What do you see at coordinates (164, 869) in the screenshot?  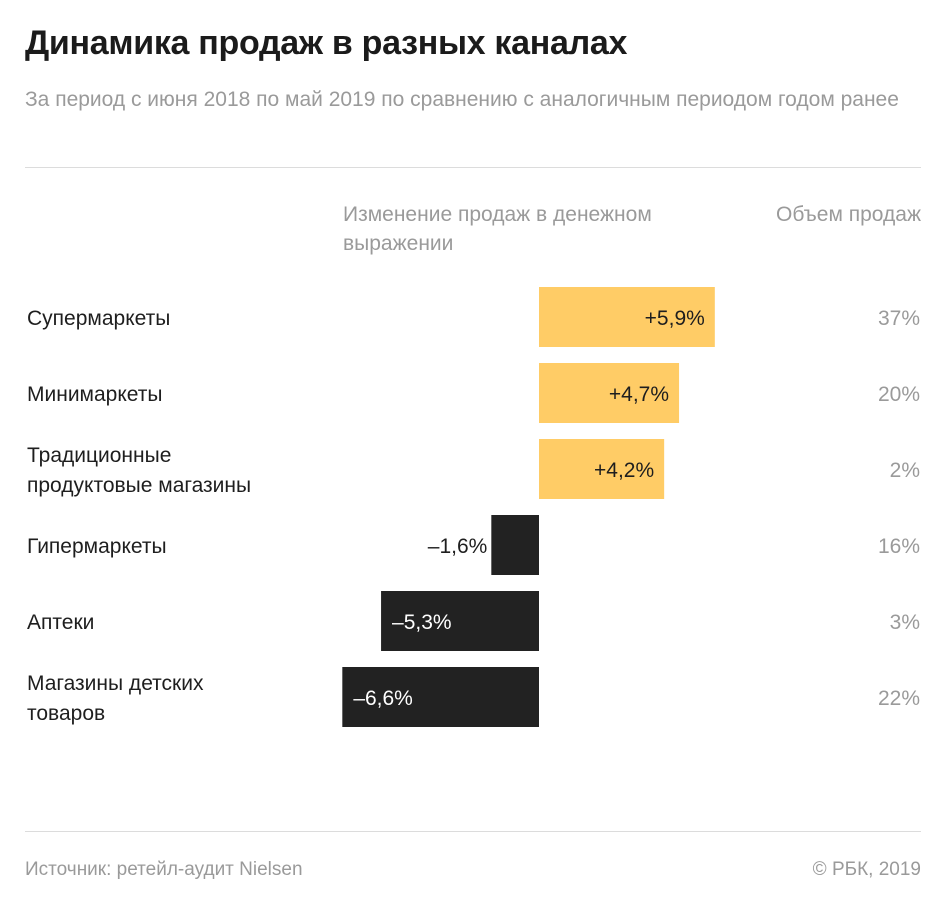 I see `source-note: Источник: ретейл-аудит Nielsen` at bounding box center [164, 869].